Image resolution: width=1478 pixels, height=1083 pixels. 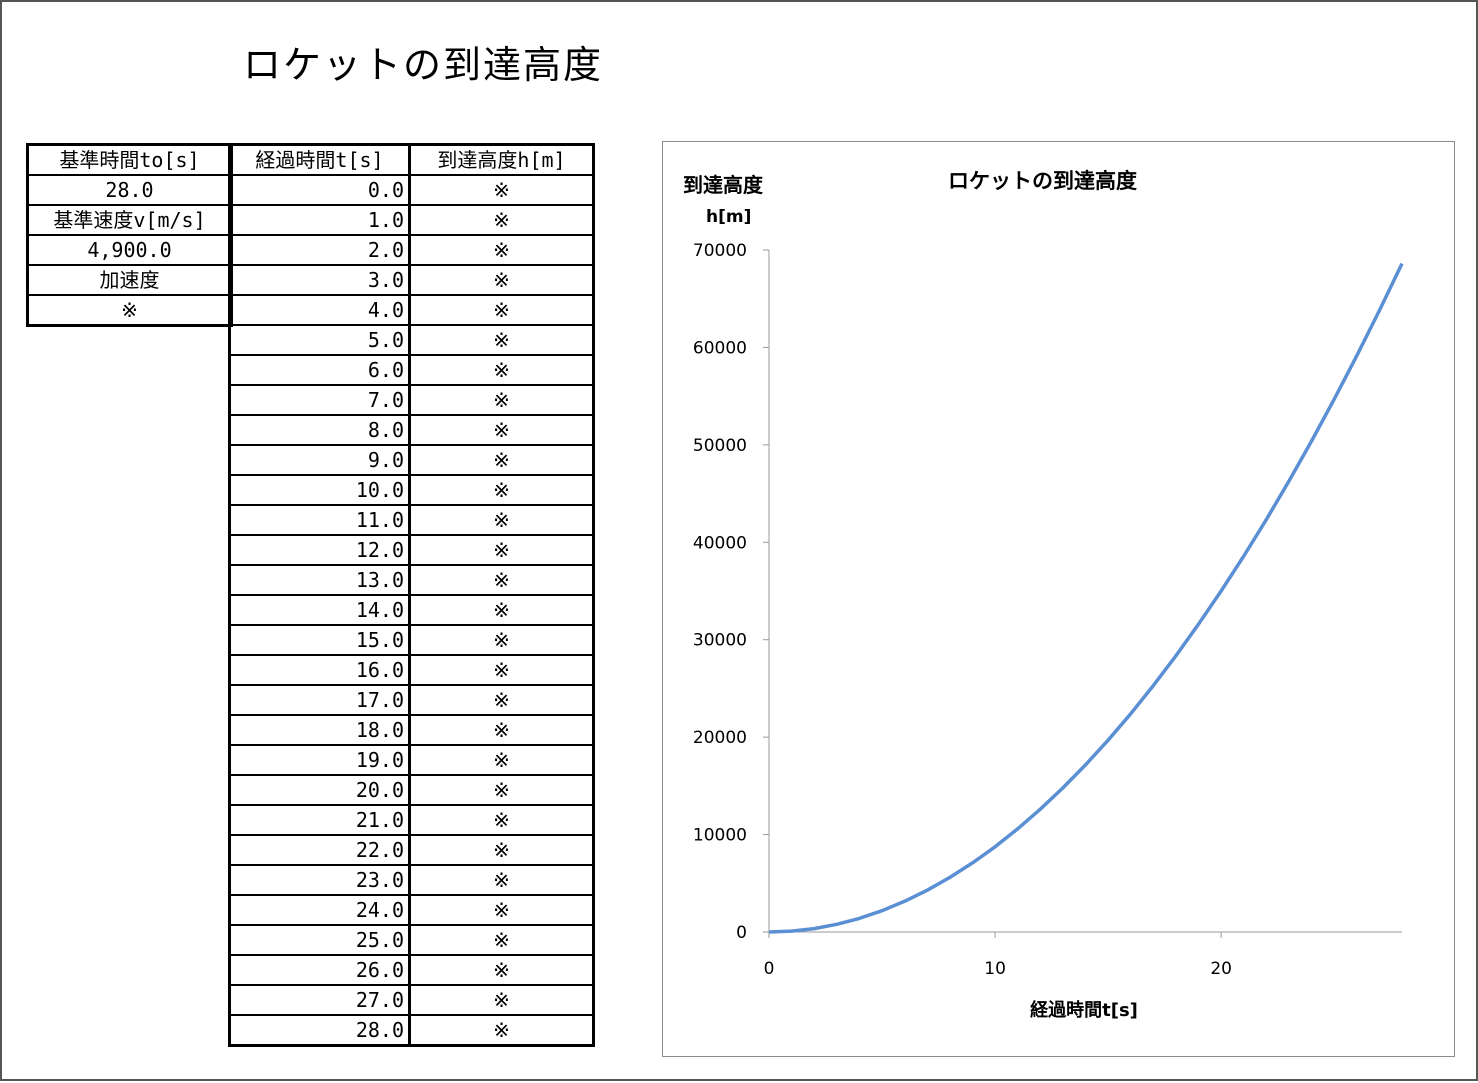 What do you see at coordinates (319, 430) in the screenshot?
I see `elapsed-time-cell: 8.0` at bounding box center [319, 430].